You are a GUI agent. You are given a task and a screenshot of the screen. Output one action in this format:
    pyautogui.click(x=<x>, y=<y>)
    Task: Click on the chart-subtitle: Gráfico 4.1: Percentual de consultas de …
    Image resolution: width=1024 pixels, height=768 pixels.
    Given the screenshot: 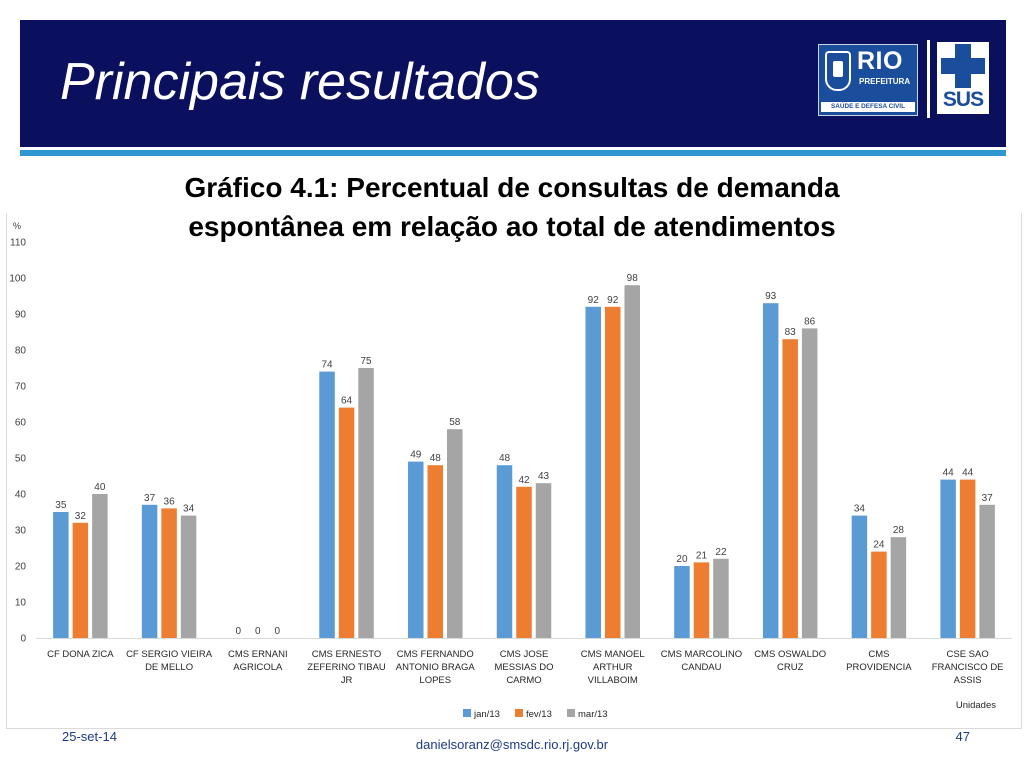 What is the action you would take?
    pyautogui.click(x=512, y=207)
    